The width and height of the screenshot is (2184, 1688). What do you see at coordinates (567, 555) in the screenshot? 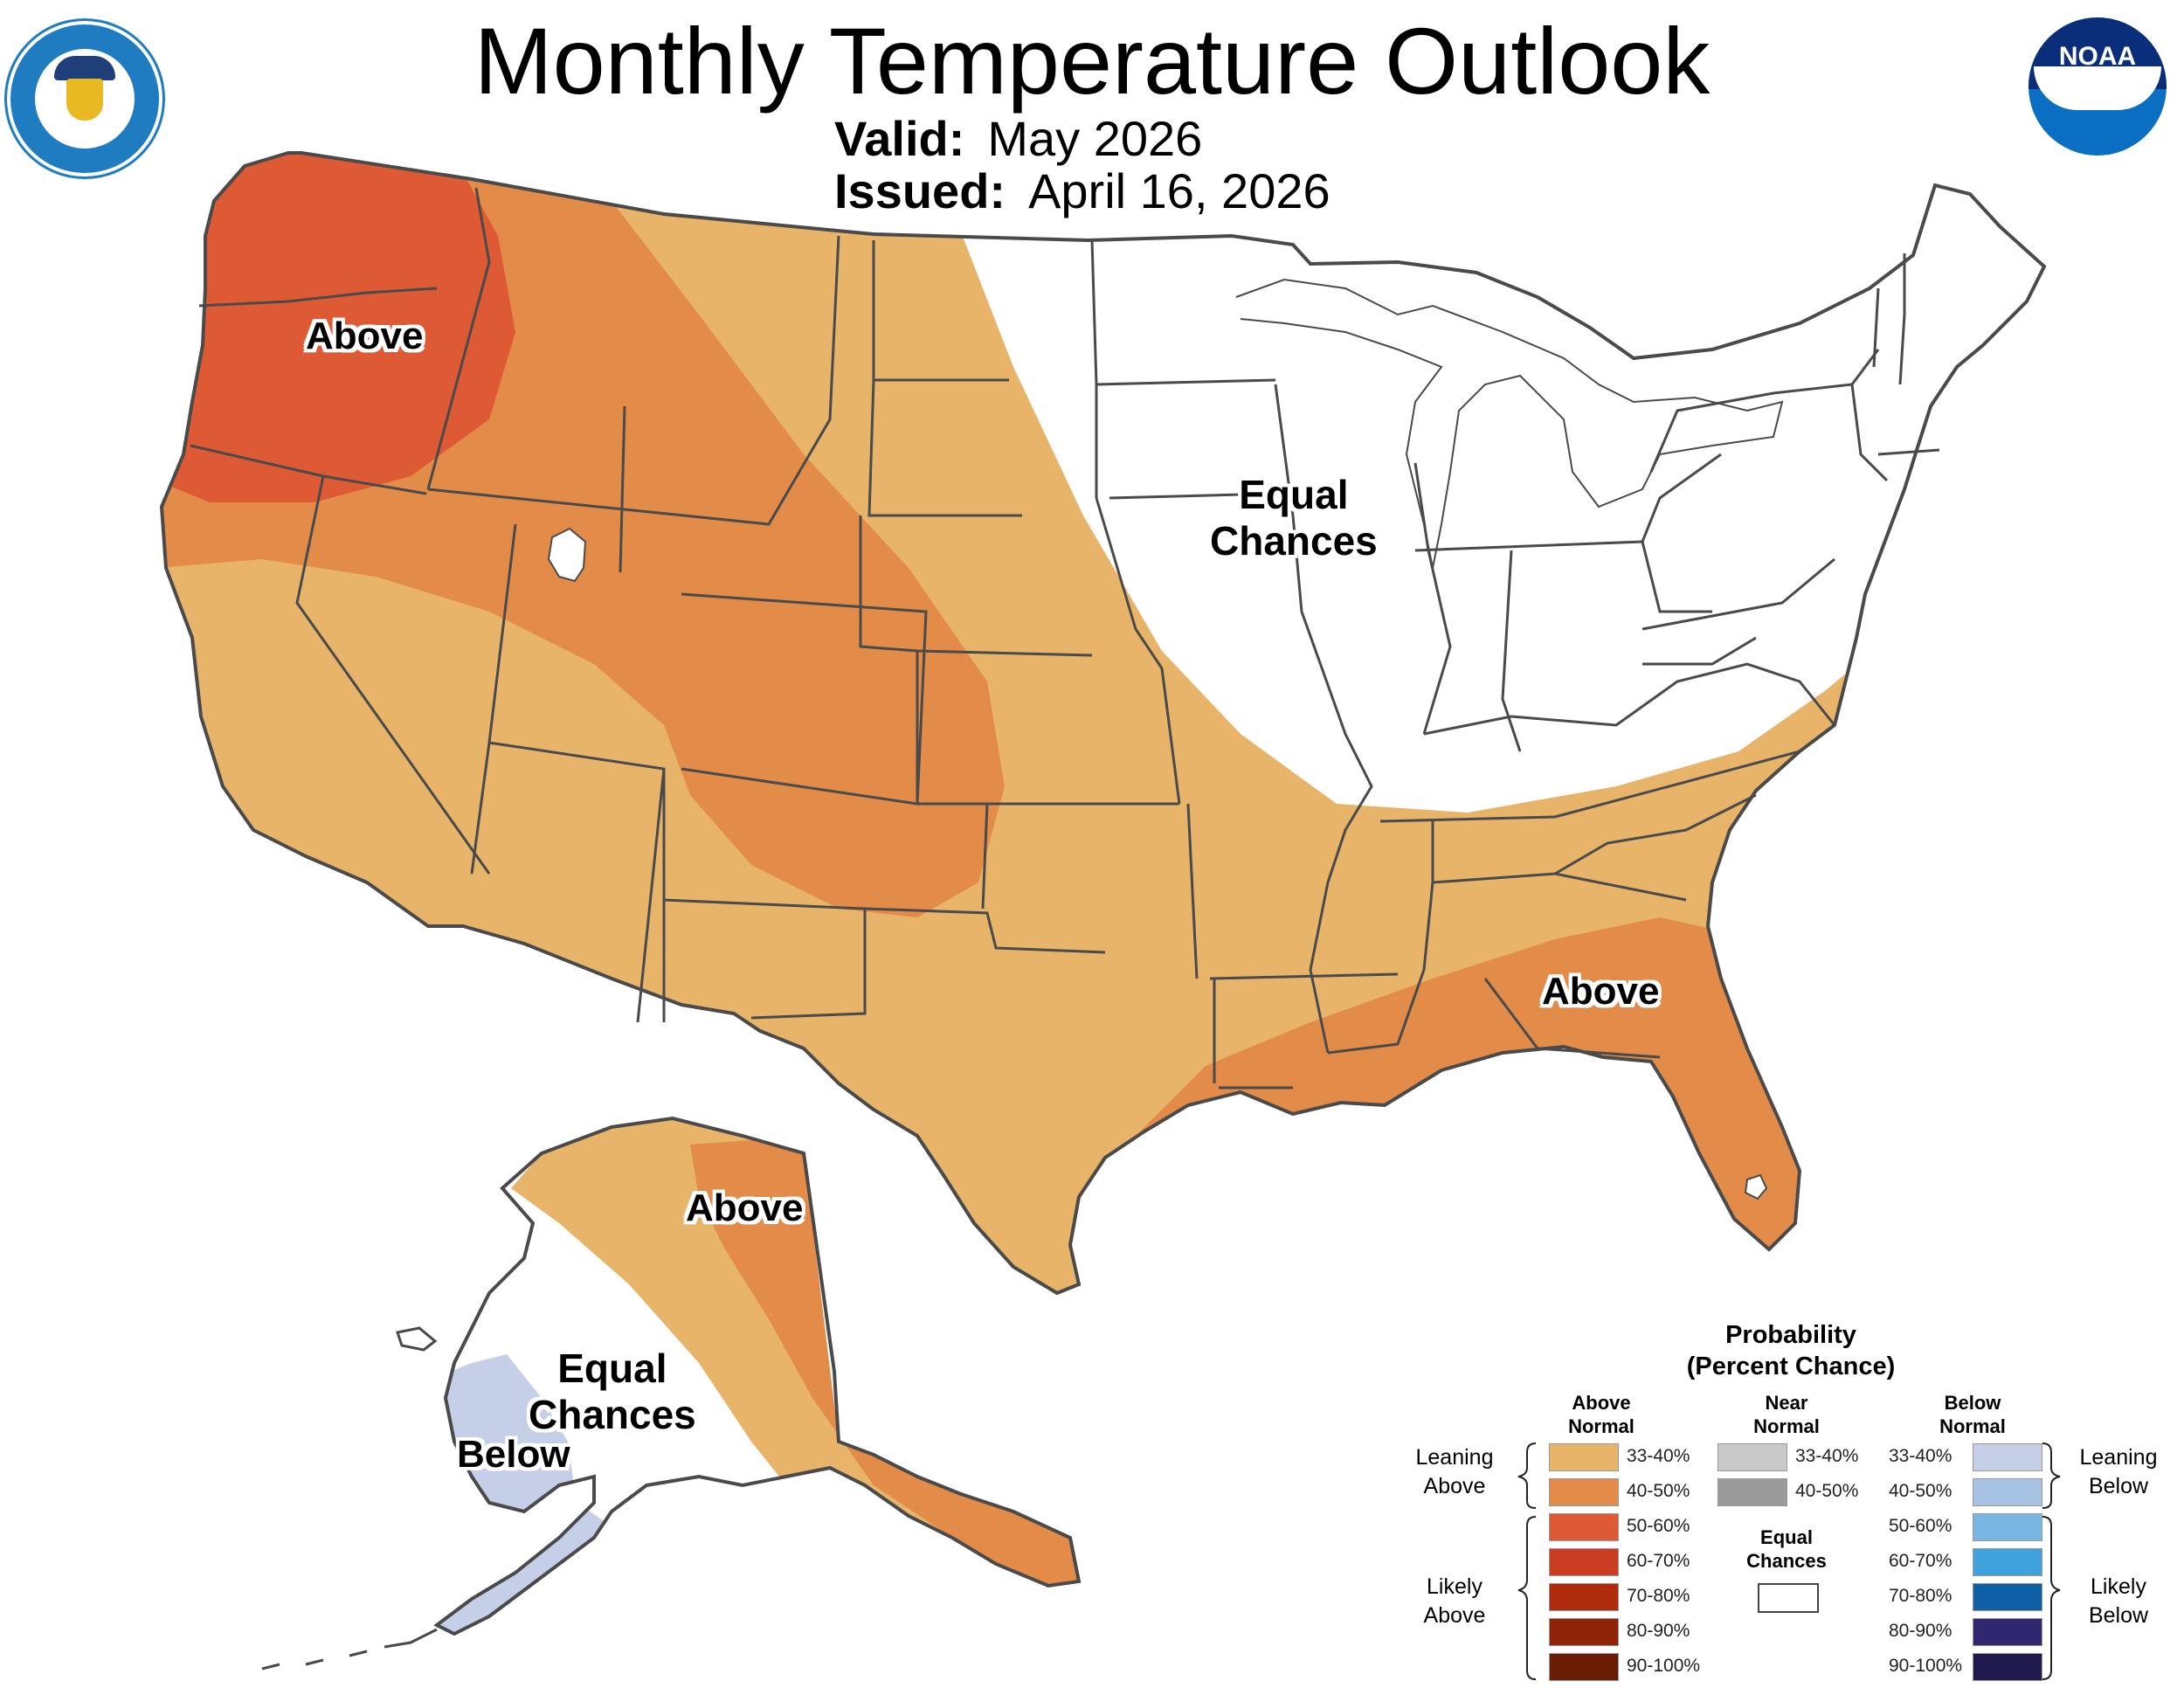
I see `great-salt-lake` at bounding box center [567, 555].